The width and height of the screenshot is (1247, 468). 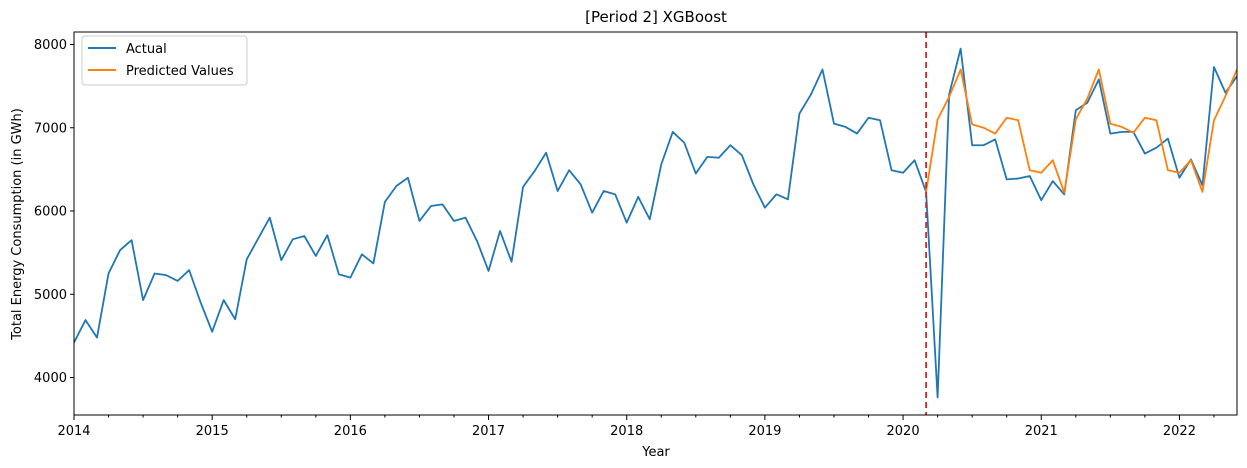 I want to click on x-tick-label: 2022, so click(x=1179, y=431).